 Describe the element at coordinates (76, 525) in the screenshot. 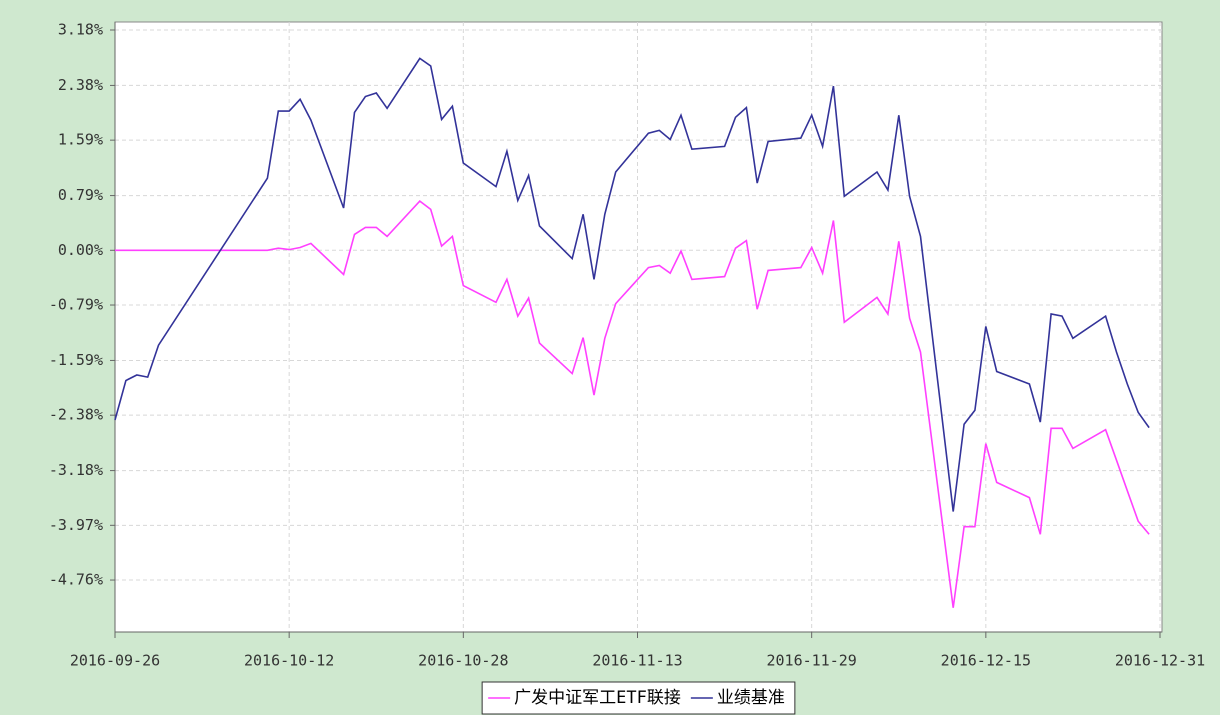

I see `y-tick-label: -3.97%` at that location.